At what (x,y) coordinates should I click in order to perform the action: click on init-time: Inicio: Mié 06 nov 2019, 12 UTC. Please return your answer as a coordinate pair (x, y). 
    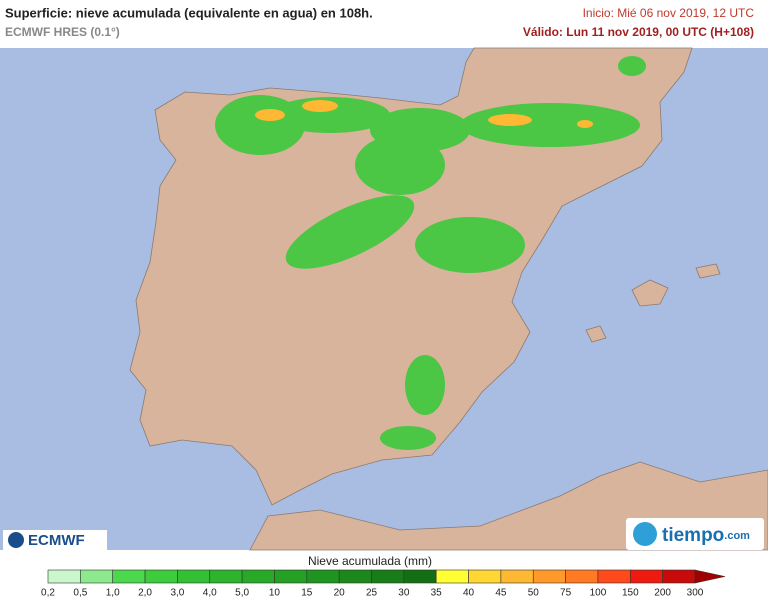
    Looking at the image, I should click on (669, 13).